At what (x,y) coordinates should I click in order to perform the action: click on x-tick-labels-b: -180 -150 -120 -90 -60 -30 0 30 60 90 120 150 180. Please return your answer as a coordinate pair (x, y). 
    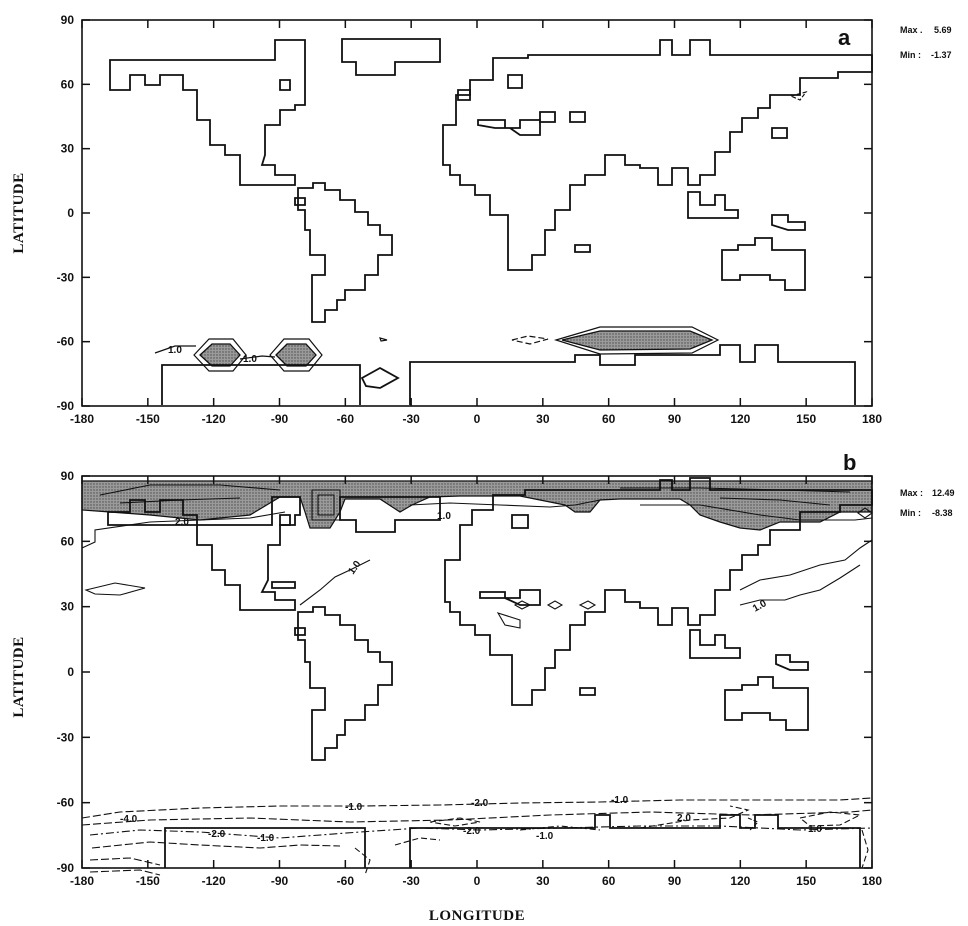
    Looking at the image, I should click on (476, 881).